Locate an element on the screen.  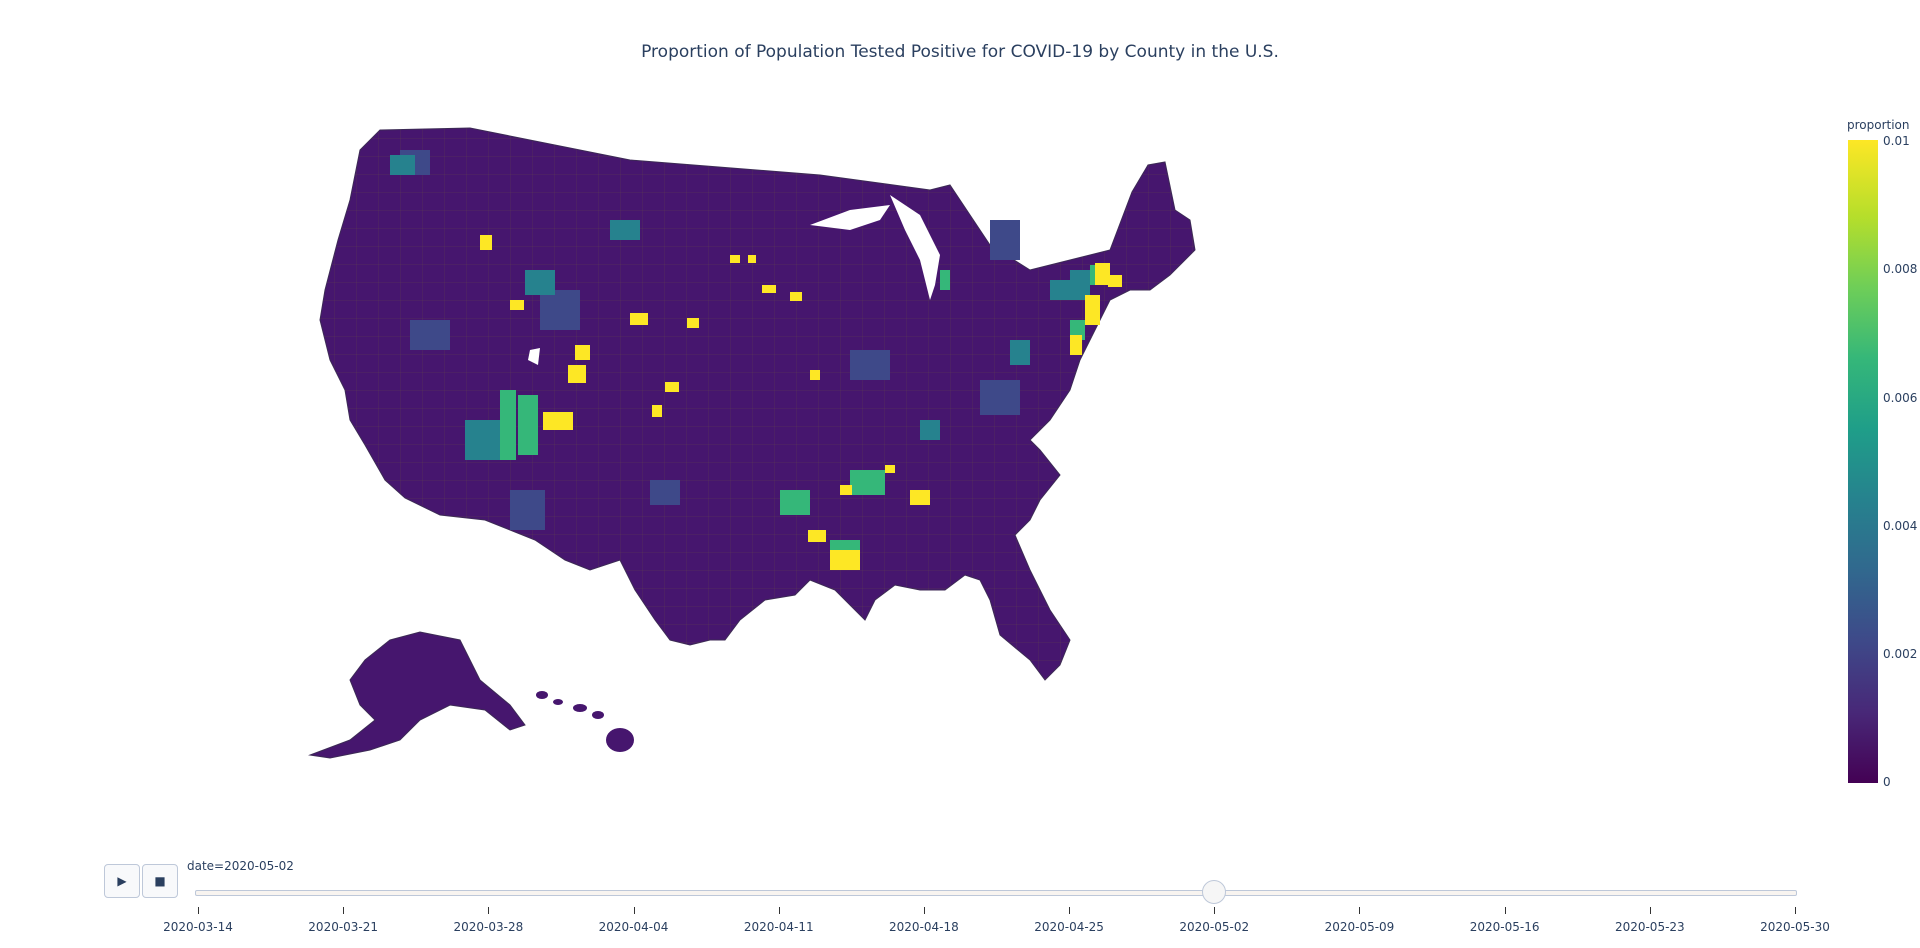
colorbar-tick: 0.01 is located at coordinates (1896, 141).